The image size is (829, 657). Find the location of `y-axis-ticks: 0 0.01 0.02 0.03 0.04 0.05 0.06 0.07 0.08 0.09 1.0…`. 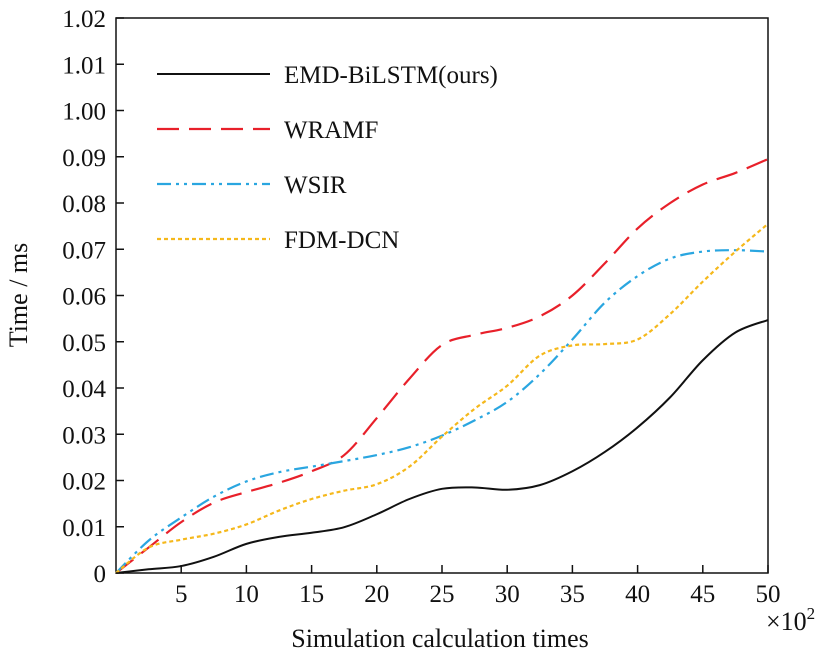

y-axis-ticks: 0 0.01 0.02 0.03 0.04 0.05 0.06 0.07 0.08 0.09 1.0… is located at coordinates (93, 297).